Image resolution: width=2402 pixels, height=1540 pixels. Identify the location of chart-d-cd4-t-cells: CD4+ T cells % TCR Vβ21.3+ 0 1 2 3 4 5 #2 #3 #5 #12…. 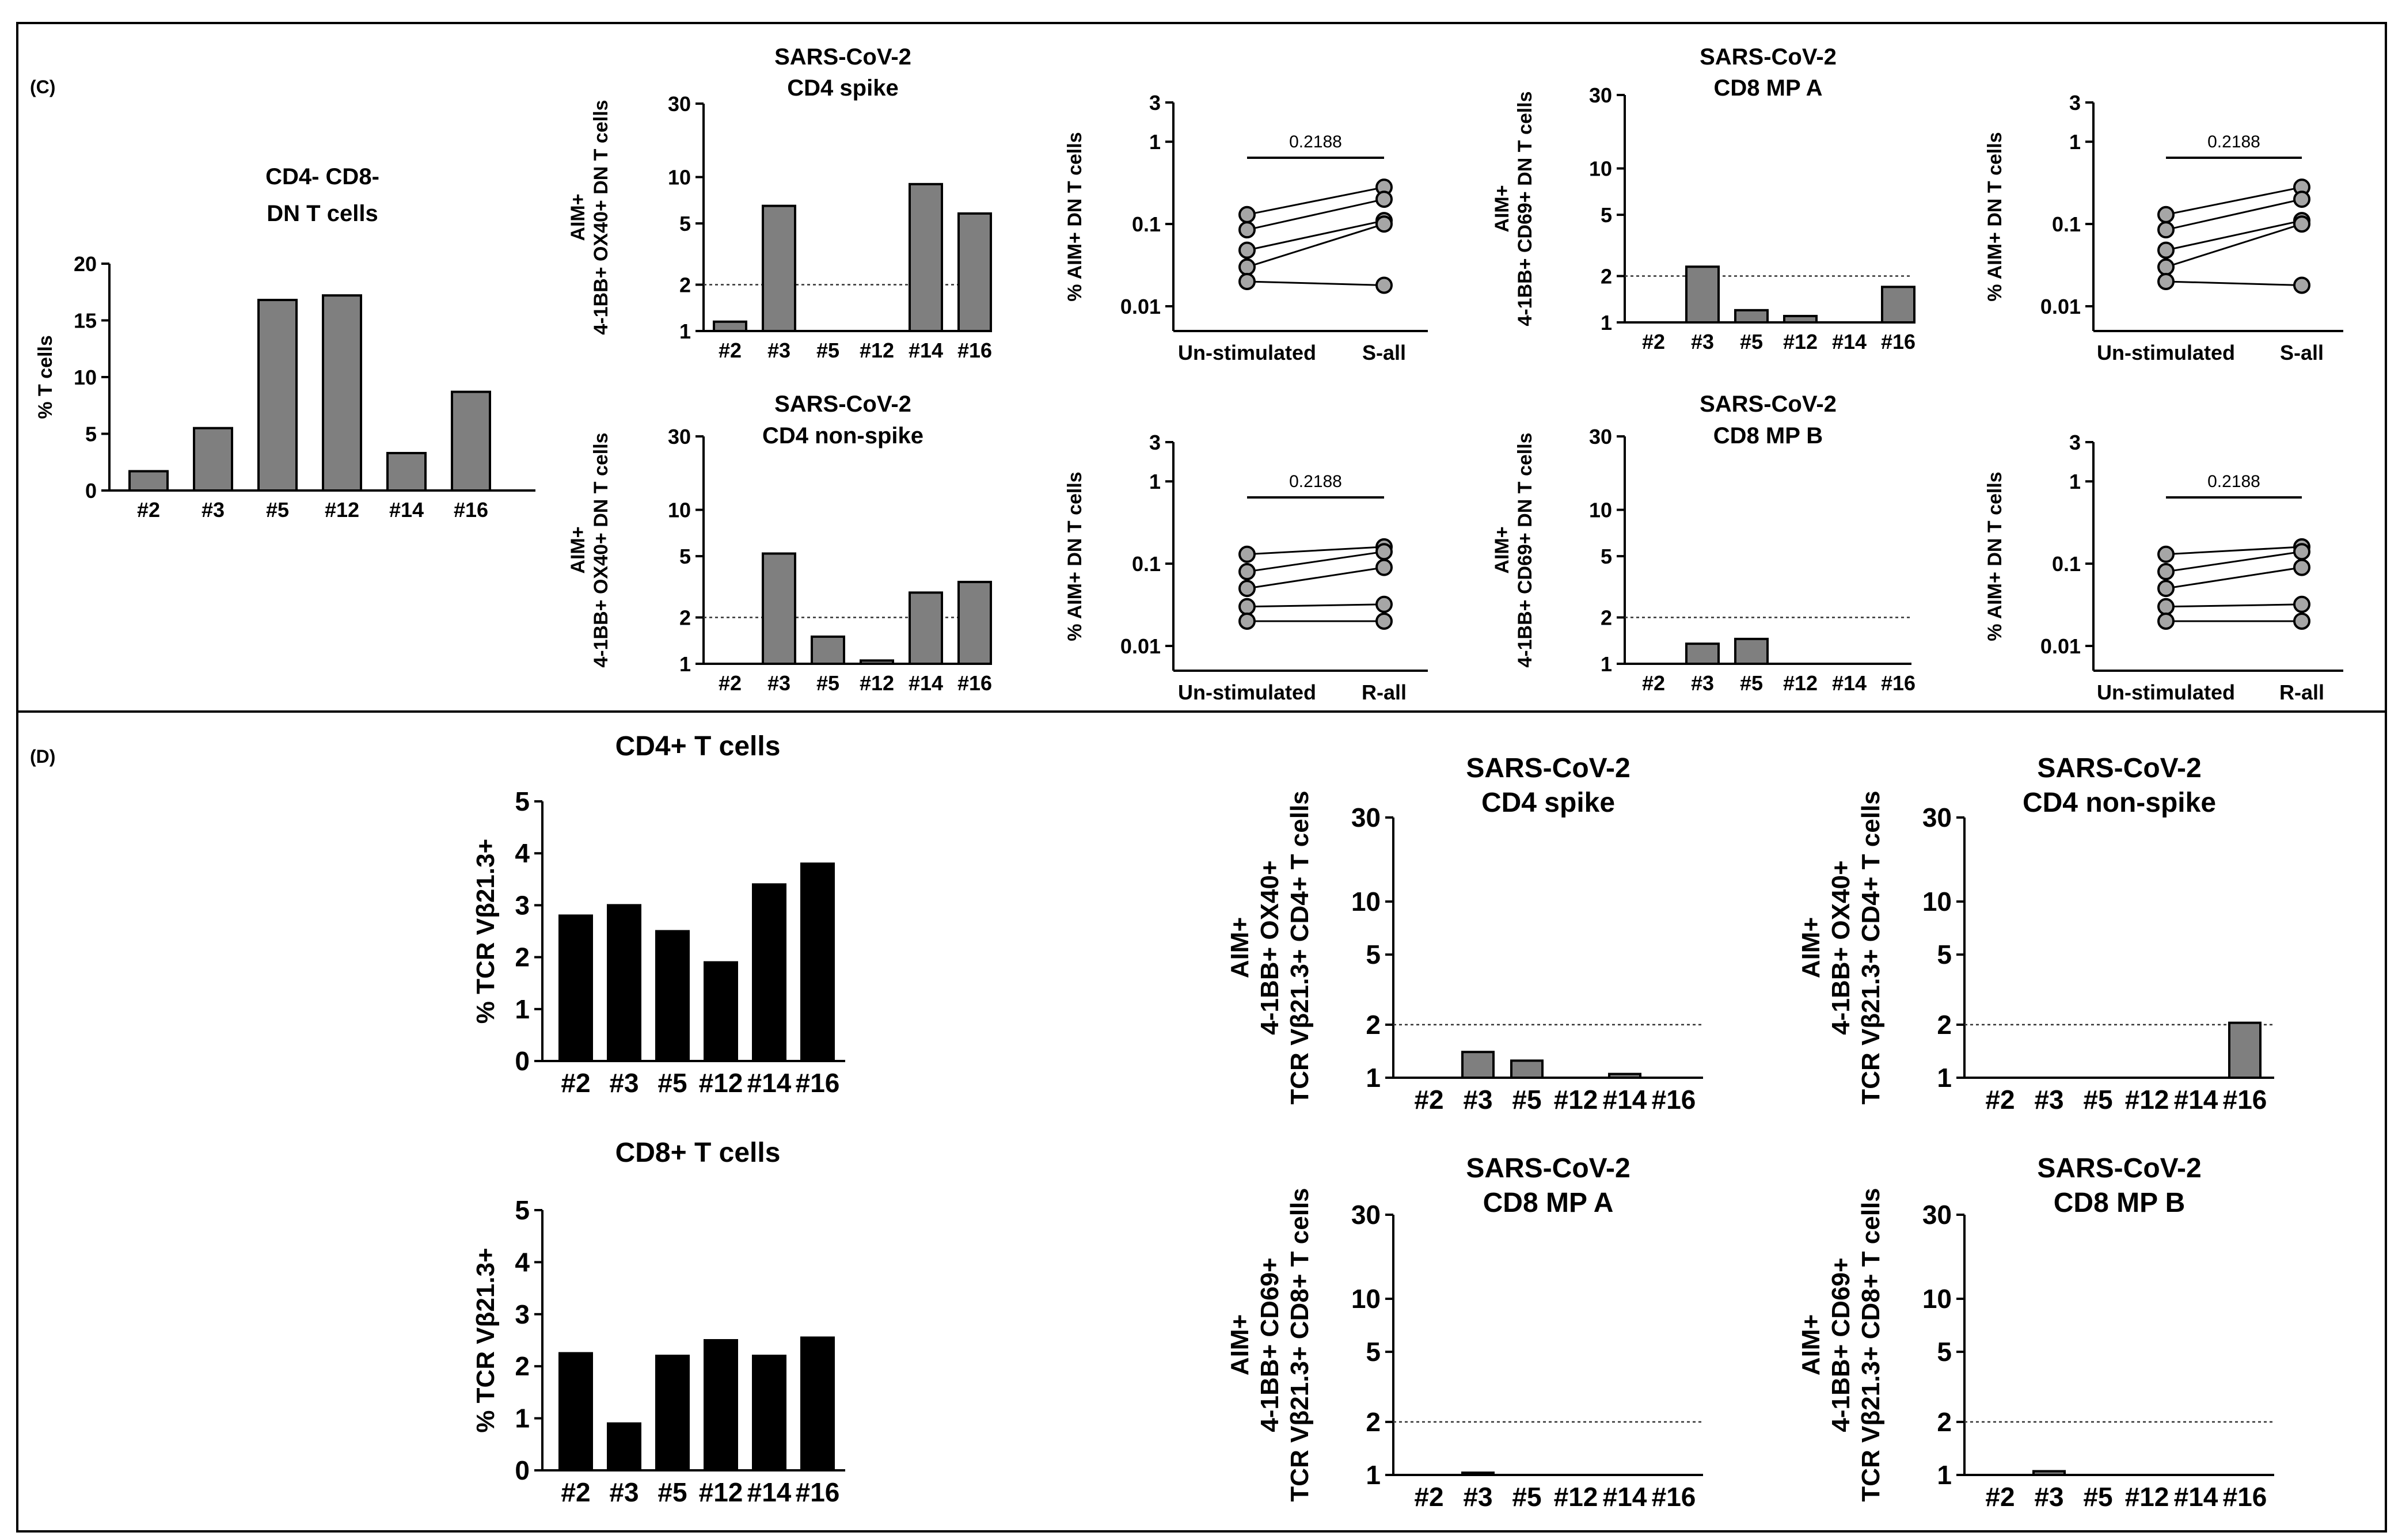
(658, 915).